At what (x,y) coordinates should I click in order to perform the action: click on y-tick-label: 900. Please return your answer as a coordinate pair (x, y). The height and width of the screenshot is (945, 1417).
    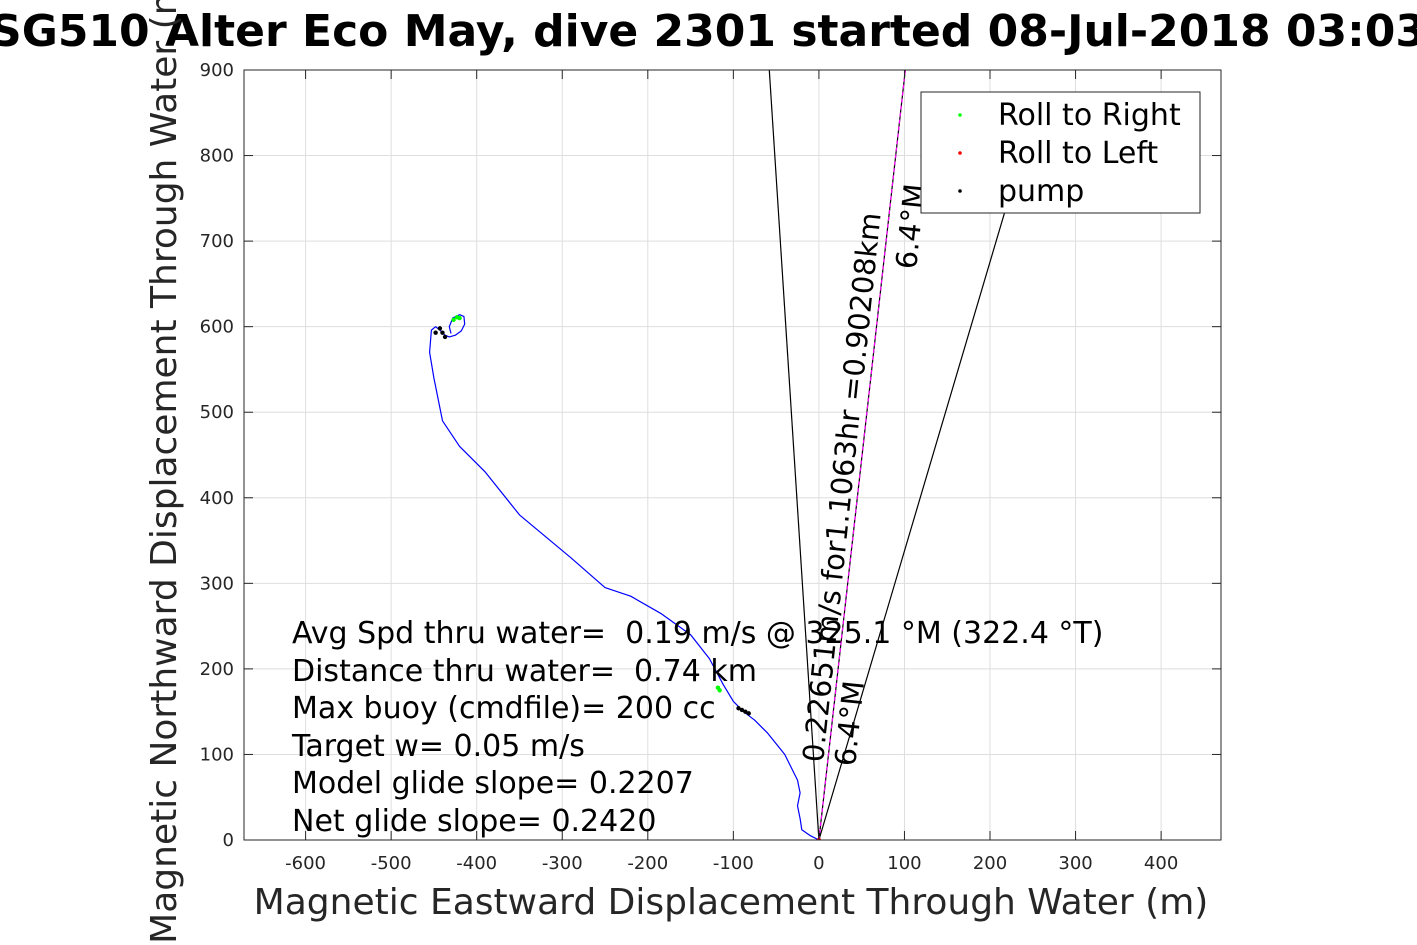
    Looking at the image, I should click on (217, 70).